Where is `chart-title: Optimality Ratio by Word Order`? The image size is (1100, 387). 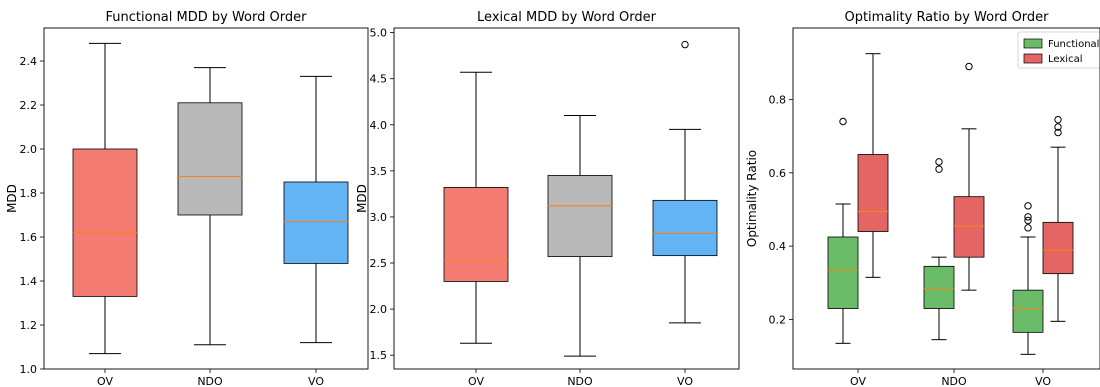
chart-title: Optimality Ratio by Word Order is located at coordinates (946, 17).